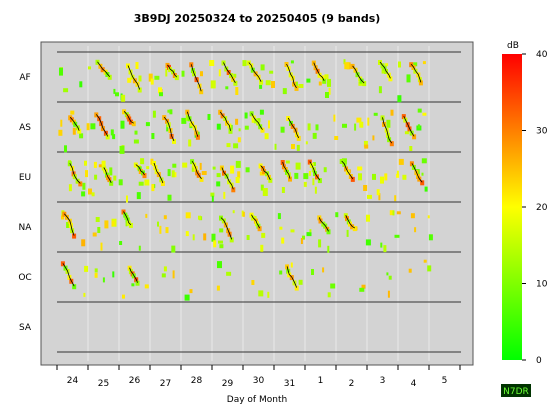  I want to click on x-axis: 24 25 26 27 28 29 30 31 1 2 3 4 5, so click(258, 377).